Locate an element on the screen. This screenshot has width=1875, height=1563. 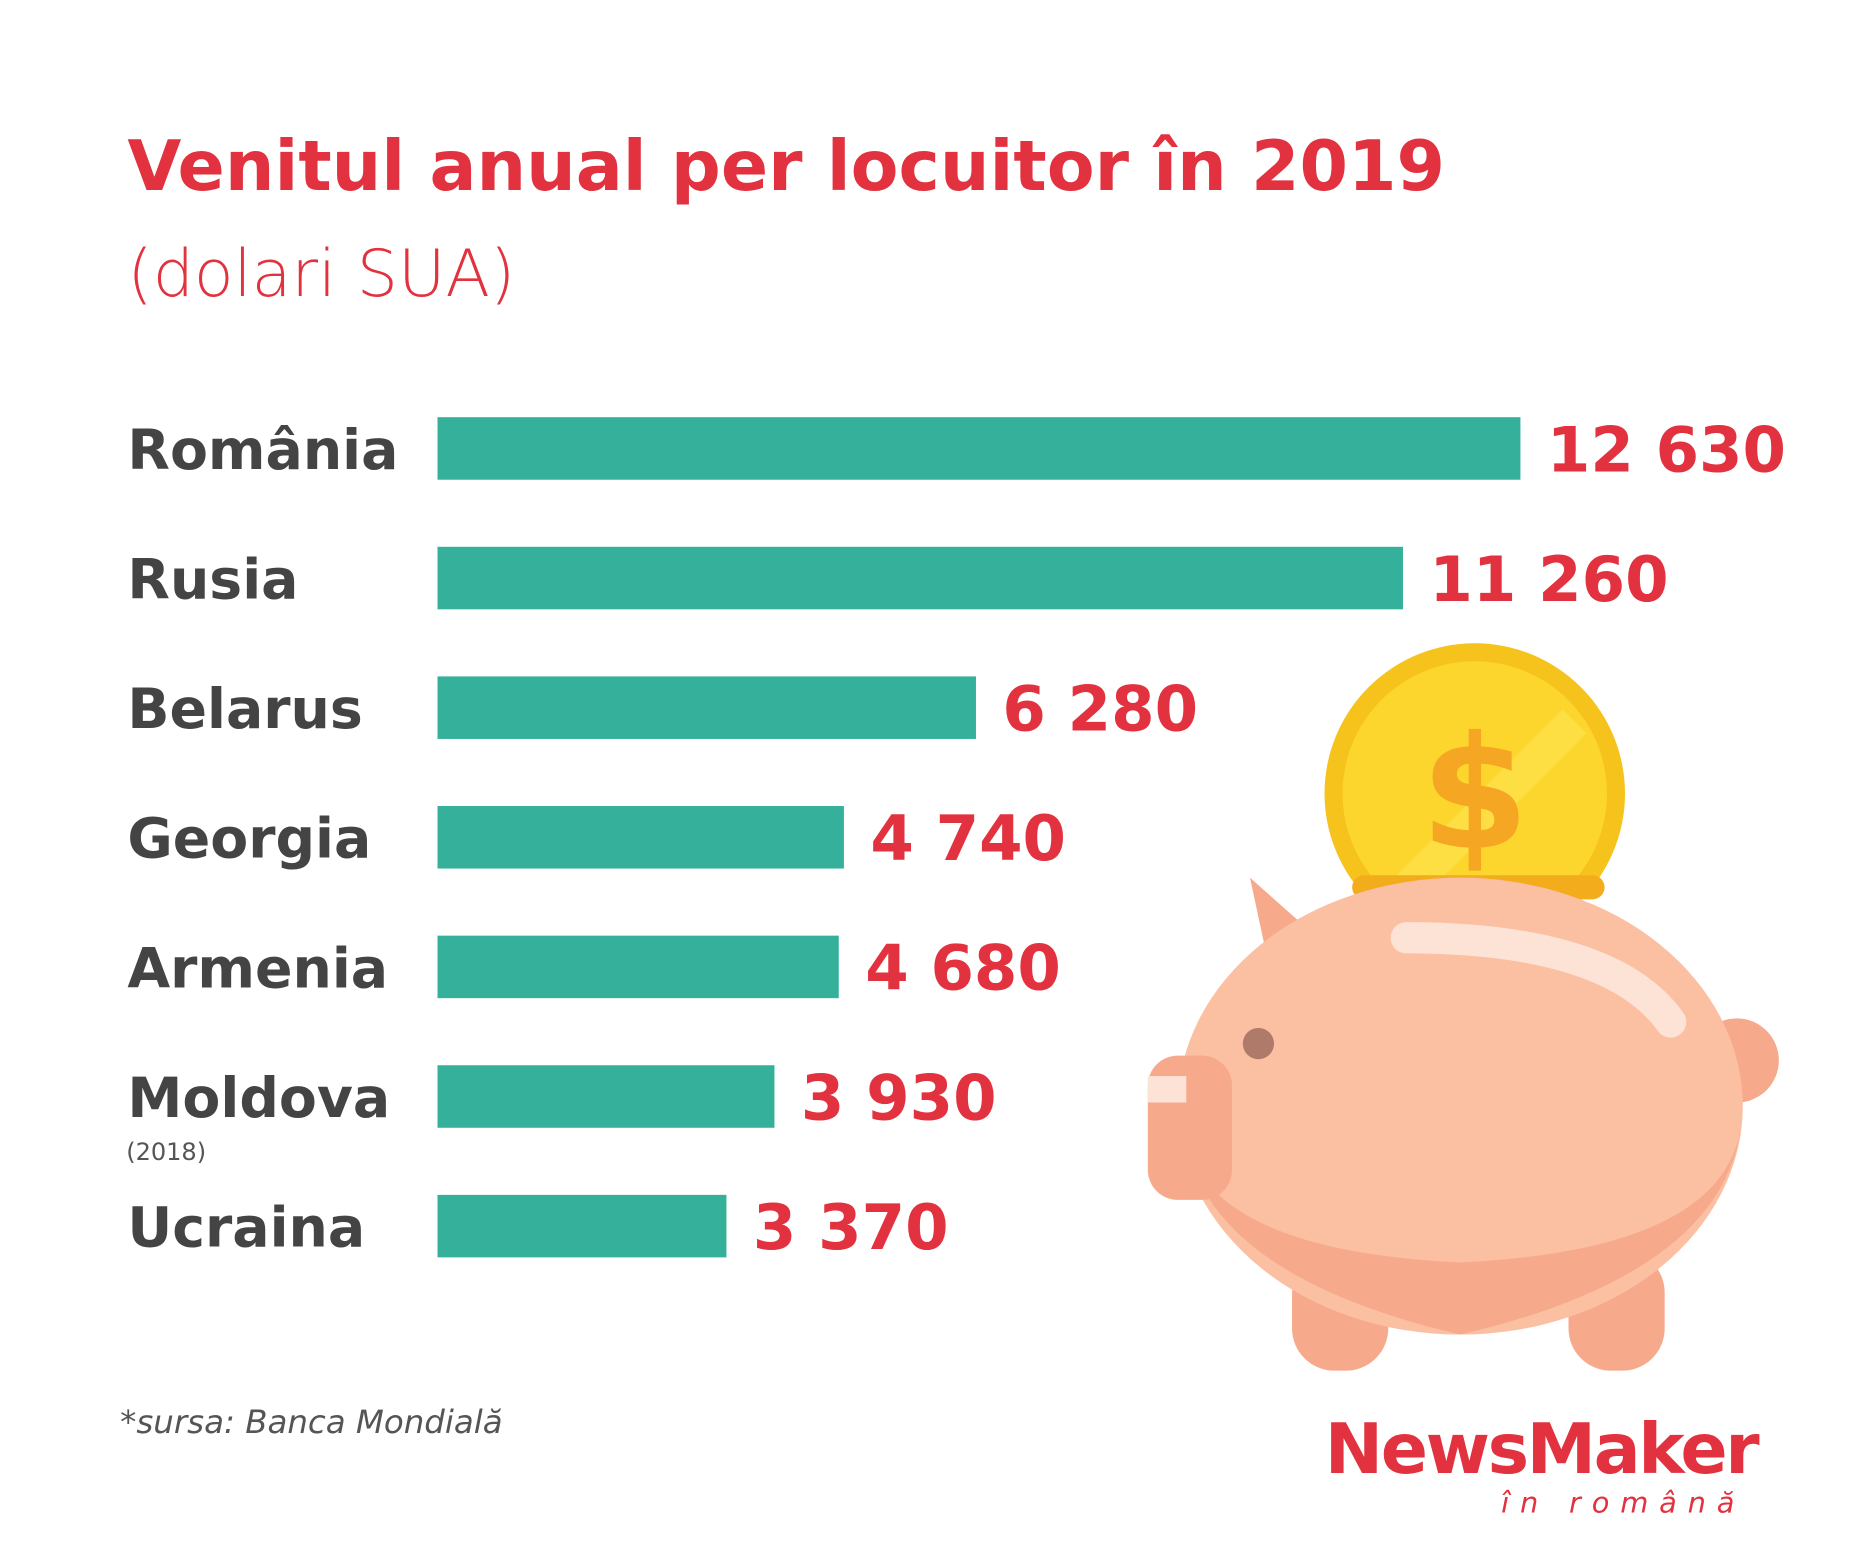
value-label: 12 630 is located at coordinates (1666, 449).